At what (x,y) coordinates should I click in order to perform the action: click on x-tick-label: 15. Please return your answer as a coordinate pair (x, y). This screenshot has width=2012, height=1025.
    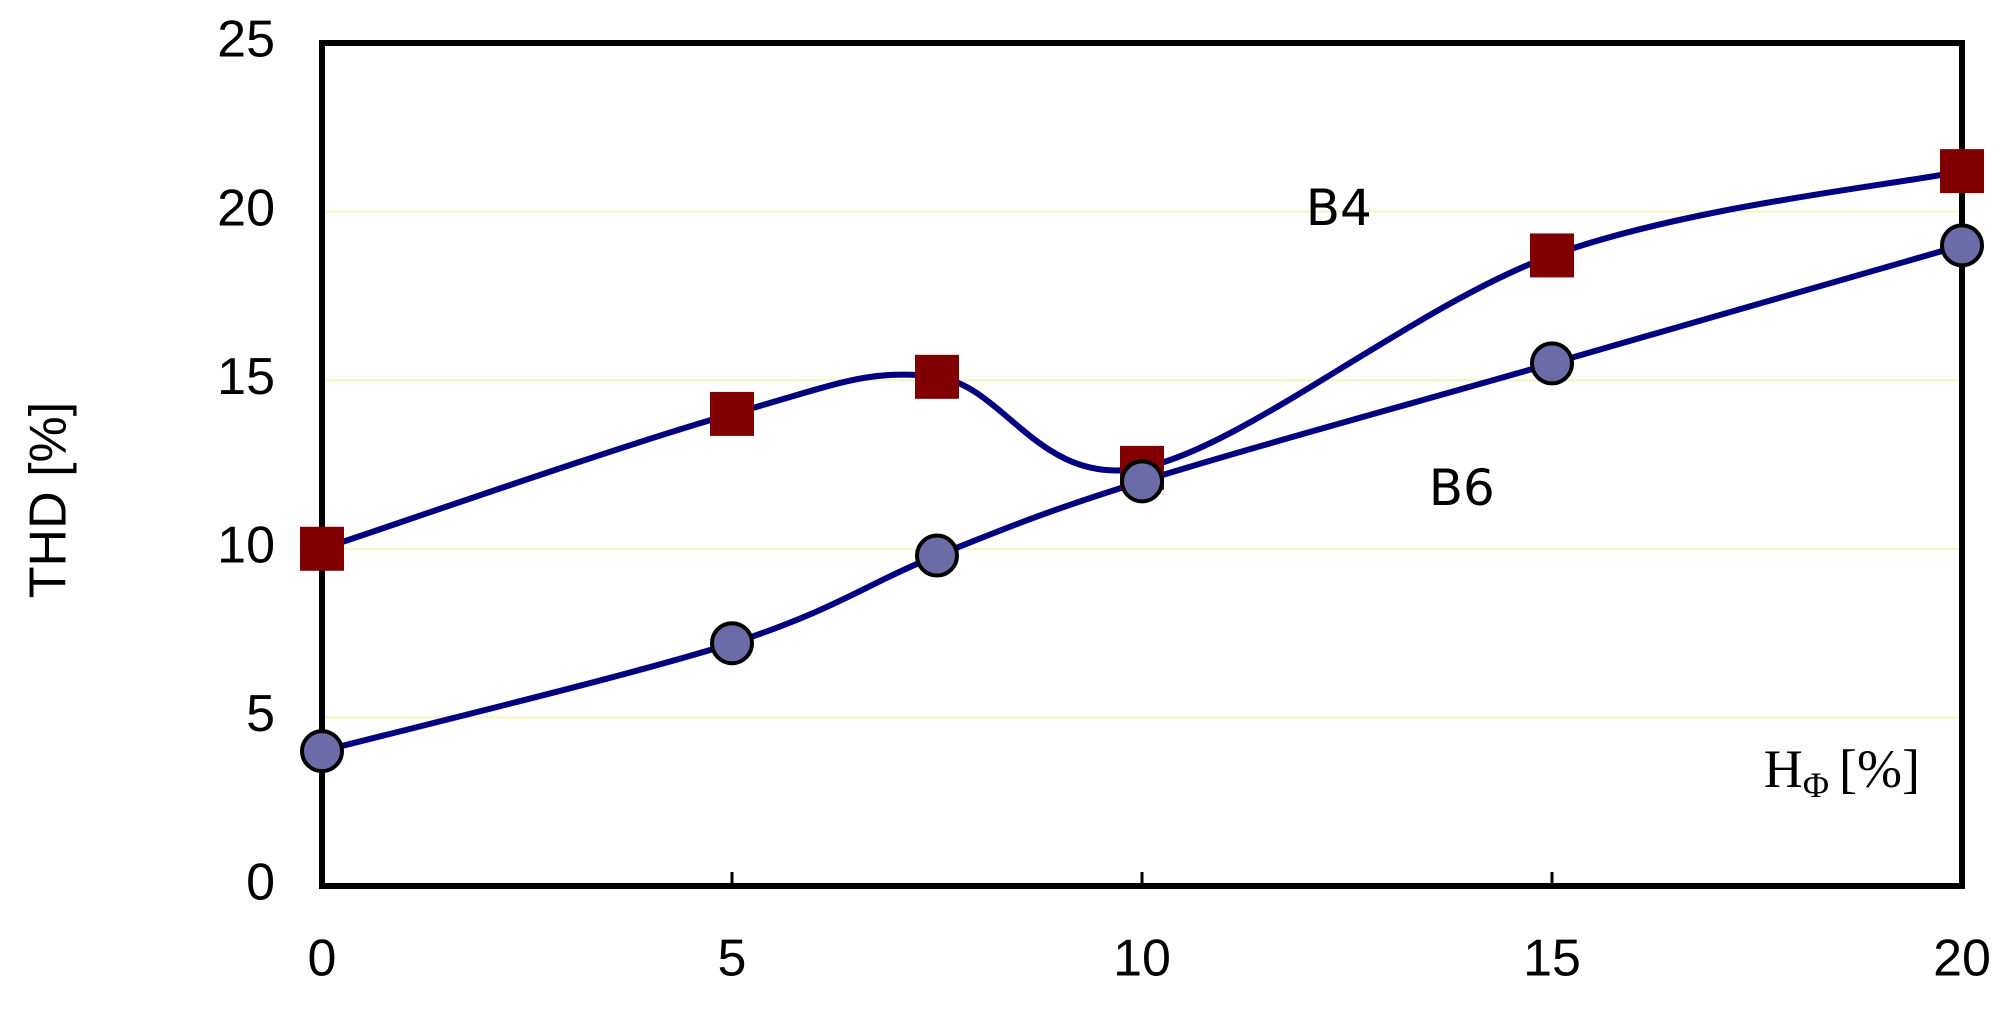
    Looking at the image, I should click on (1552, 959).